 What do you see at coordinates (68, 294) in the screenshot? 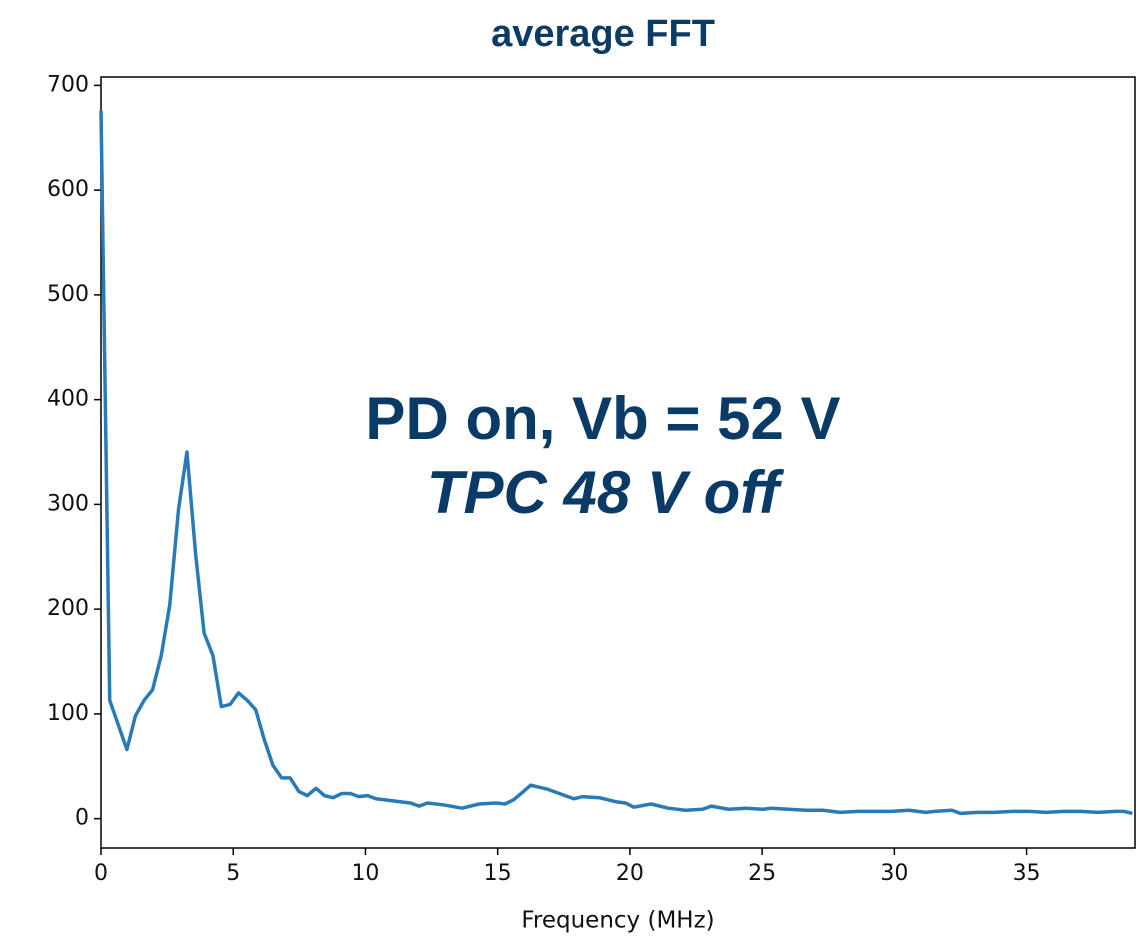
I see `y-tick-label: 500` at bounding box center [68, 294].